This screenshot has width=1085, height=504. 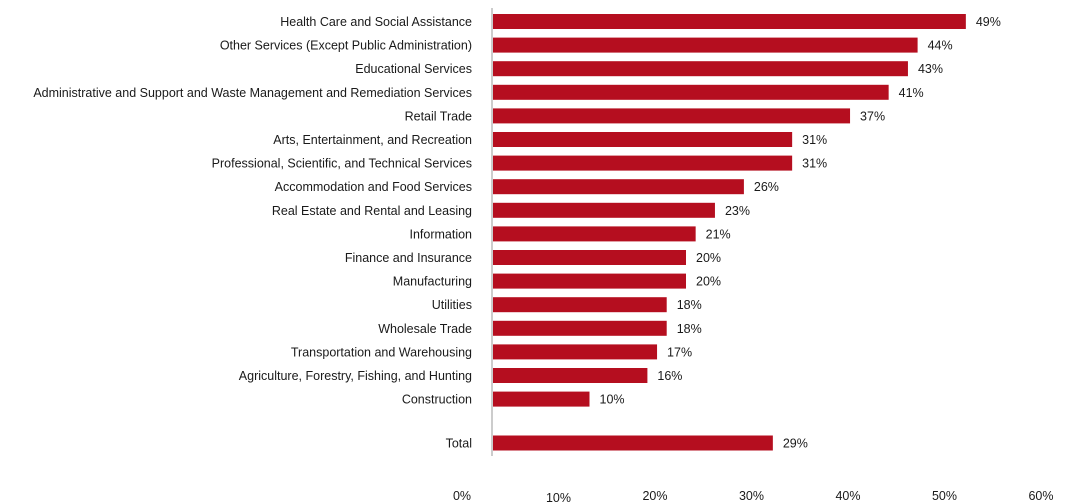 What do you see at coordinates (1040, 496) in the screenshot?
I see `x-tick-label-60: 60%` at bounding box center [1040, 496].